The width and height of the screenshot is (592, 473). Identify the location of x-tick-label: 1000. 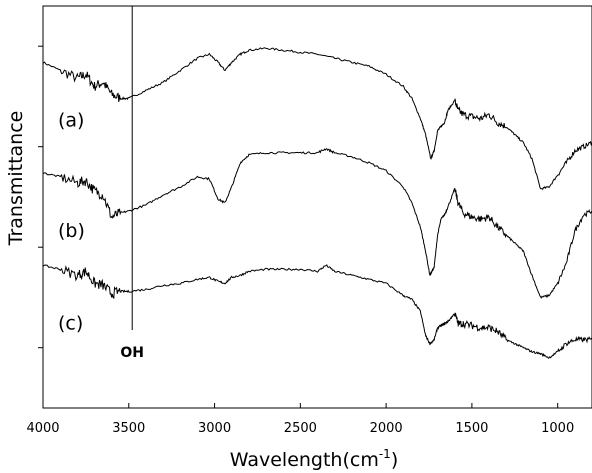
(557, 428).